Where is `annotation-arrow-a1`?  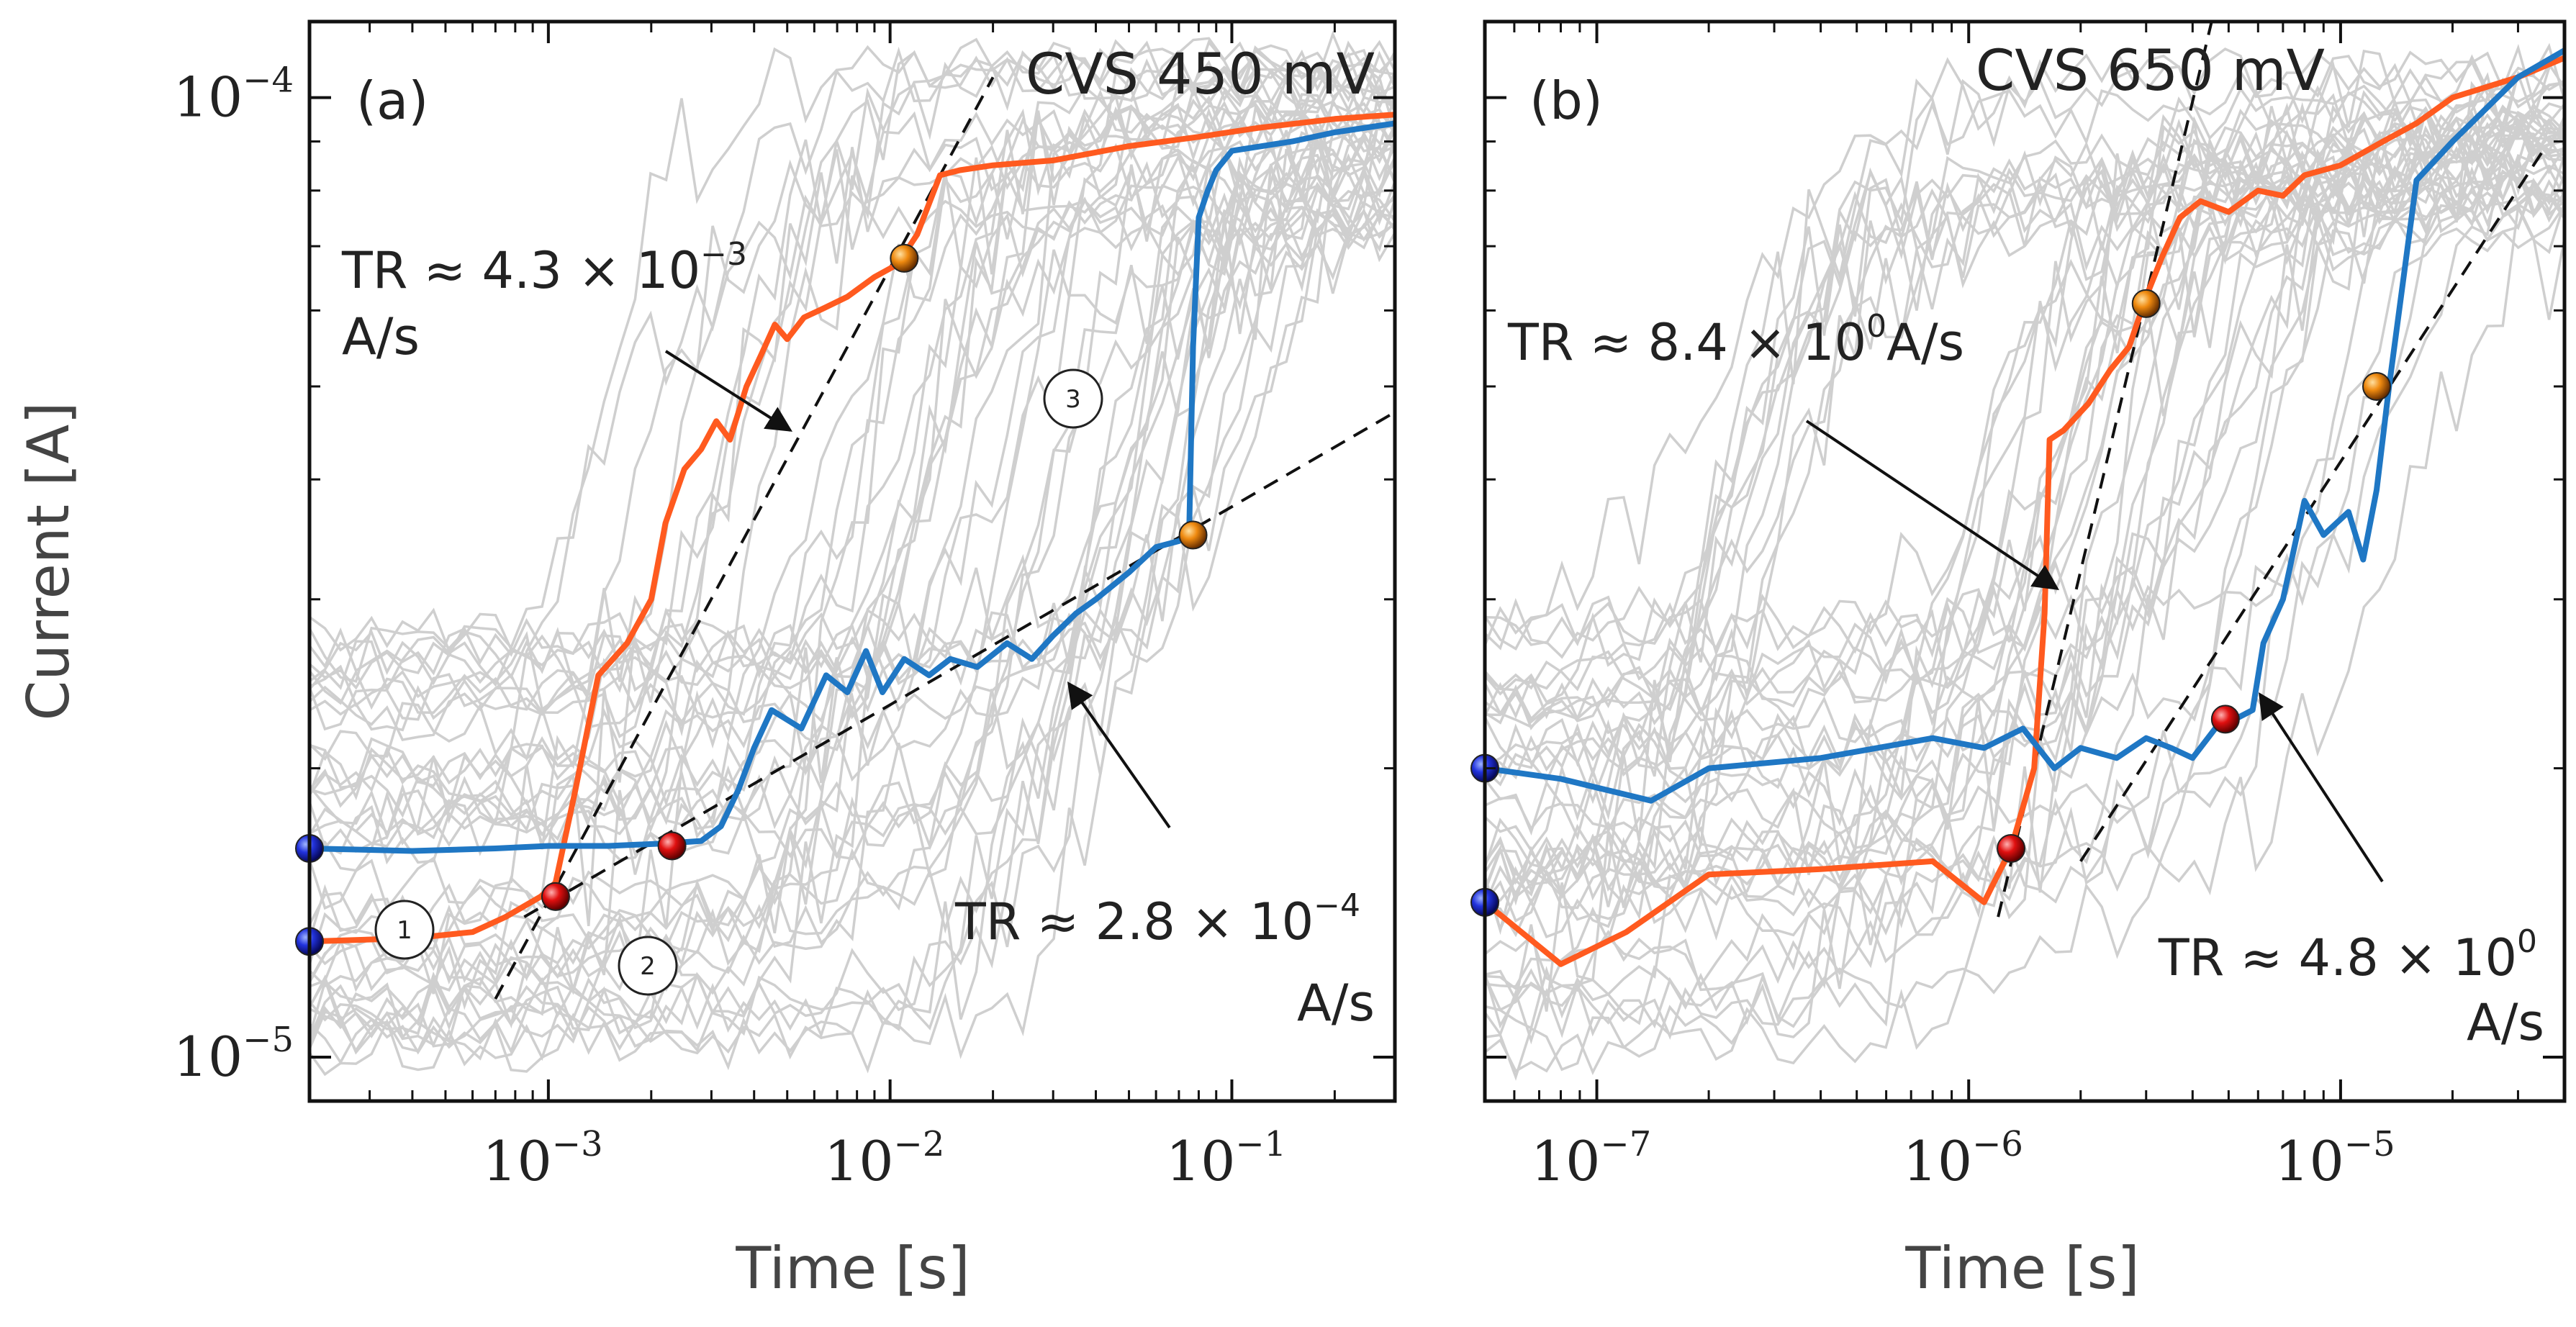
annotation-arrow-a1 is located at coordinates (728, 391).